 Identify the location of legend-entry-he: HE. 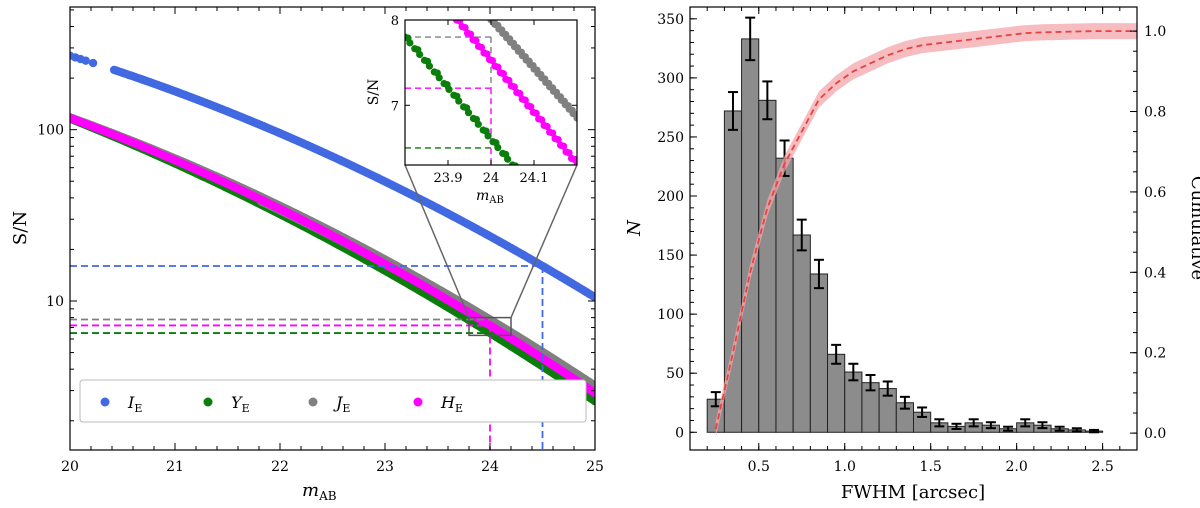
(438, 404).